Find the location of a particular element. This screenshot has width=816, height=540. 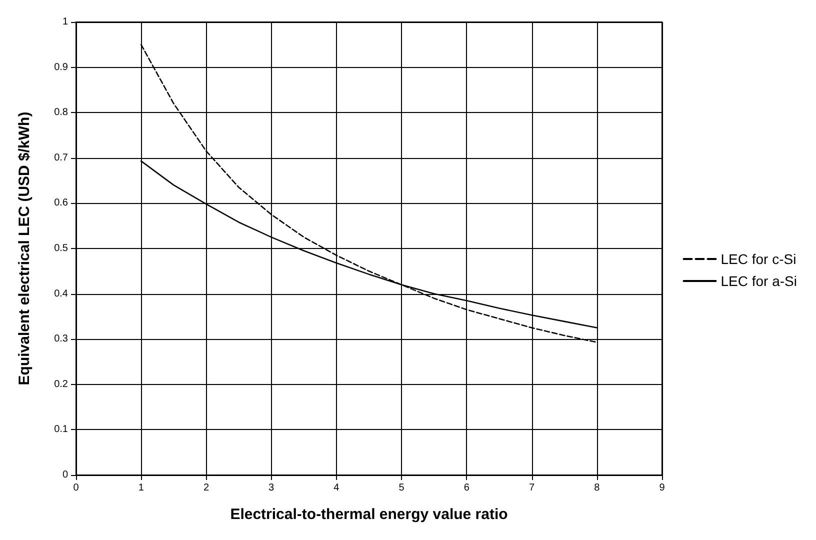

x-tick-label: 8 is located at coordinates (597, 488).